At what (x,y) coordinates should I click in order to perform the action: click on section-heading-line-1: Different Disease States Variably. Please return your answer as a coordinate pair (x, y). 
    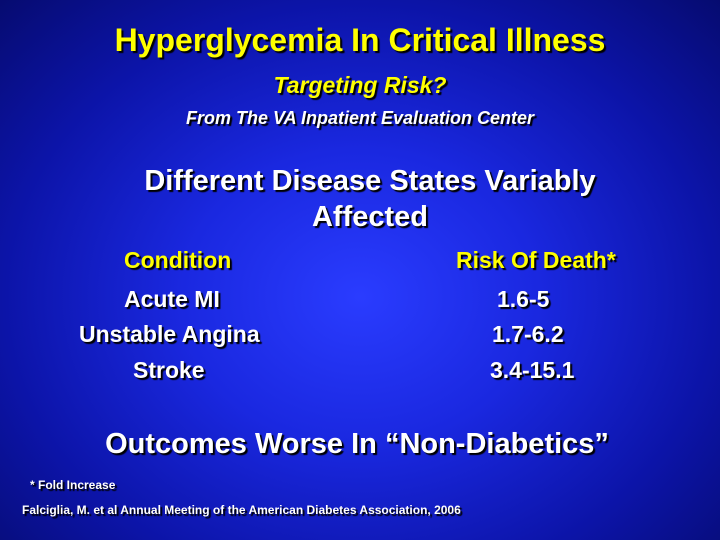
    Looking at the image, I should click on (370, 181).